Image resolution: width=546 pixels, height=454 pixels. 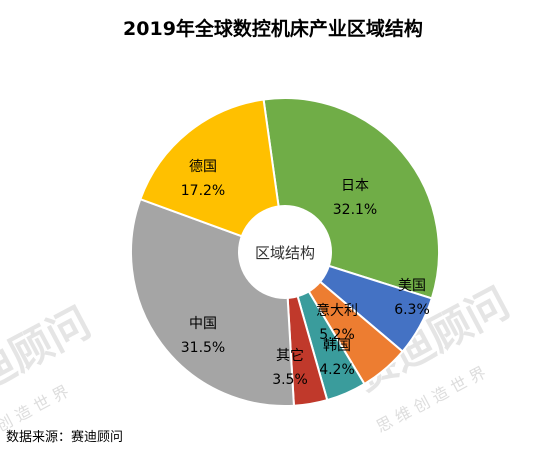 What do you see at coordinates (355, 186) in the screenshot?
I see `slice-name-label: 日本` at bounding box center [355, 186].